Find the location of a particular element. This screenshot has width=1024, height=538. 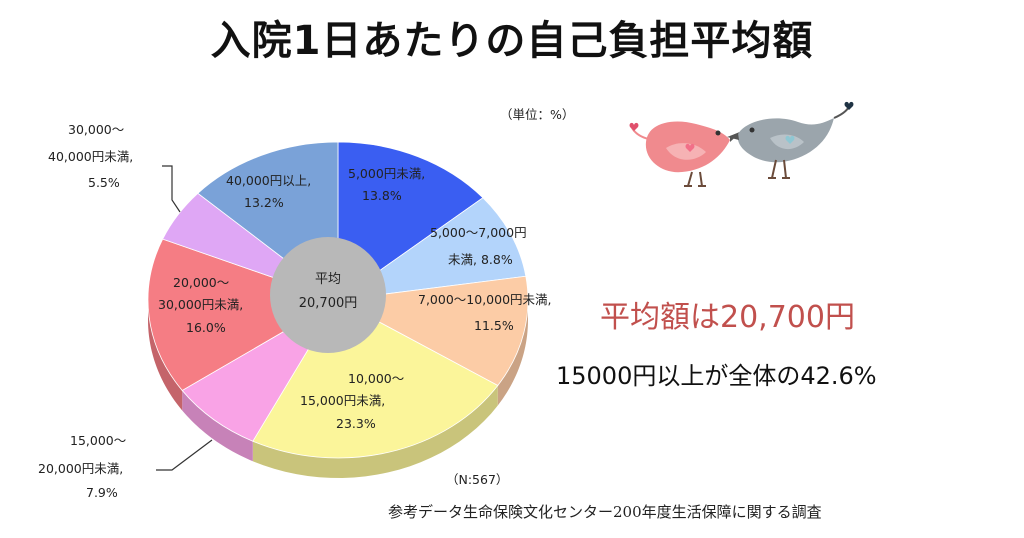

slice-label-7: 40,000円以上, is located at coordinates (268, 180).